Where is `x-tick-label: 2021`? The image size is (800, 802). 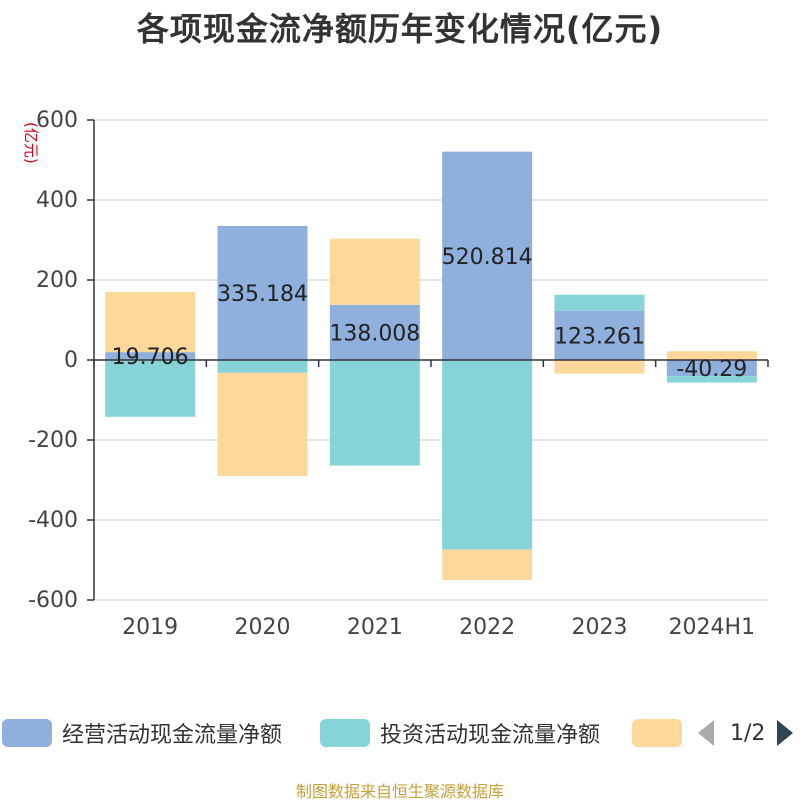 x-tick-label: 2021 is located at coordinates (375, 627).